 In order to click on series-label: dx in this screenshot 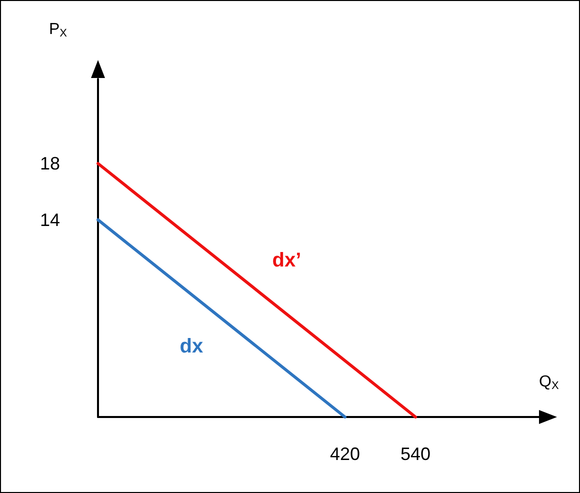, I will do `click(192, 346)`.